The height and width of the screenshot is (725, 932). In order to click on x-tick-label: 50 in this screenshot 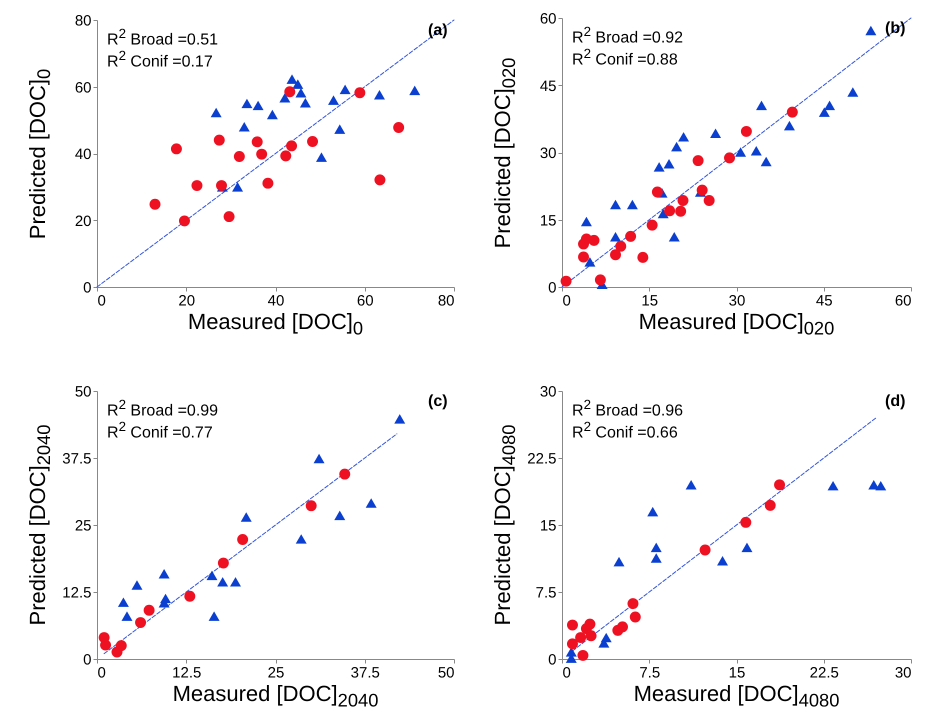, I will do `click(446, 673)`.